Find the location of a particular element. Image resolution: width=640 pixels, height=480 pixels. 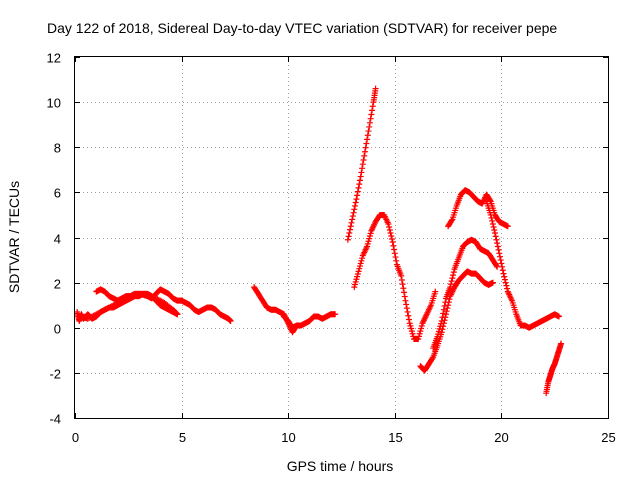

y-tick-label: 10 is located at coordinates (54, 103).